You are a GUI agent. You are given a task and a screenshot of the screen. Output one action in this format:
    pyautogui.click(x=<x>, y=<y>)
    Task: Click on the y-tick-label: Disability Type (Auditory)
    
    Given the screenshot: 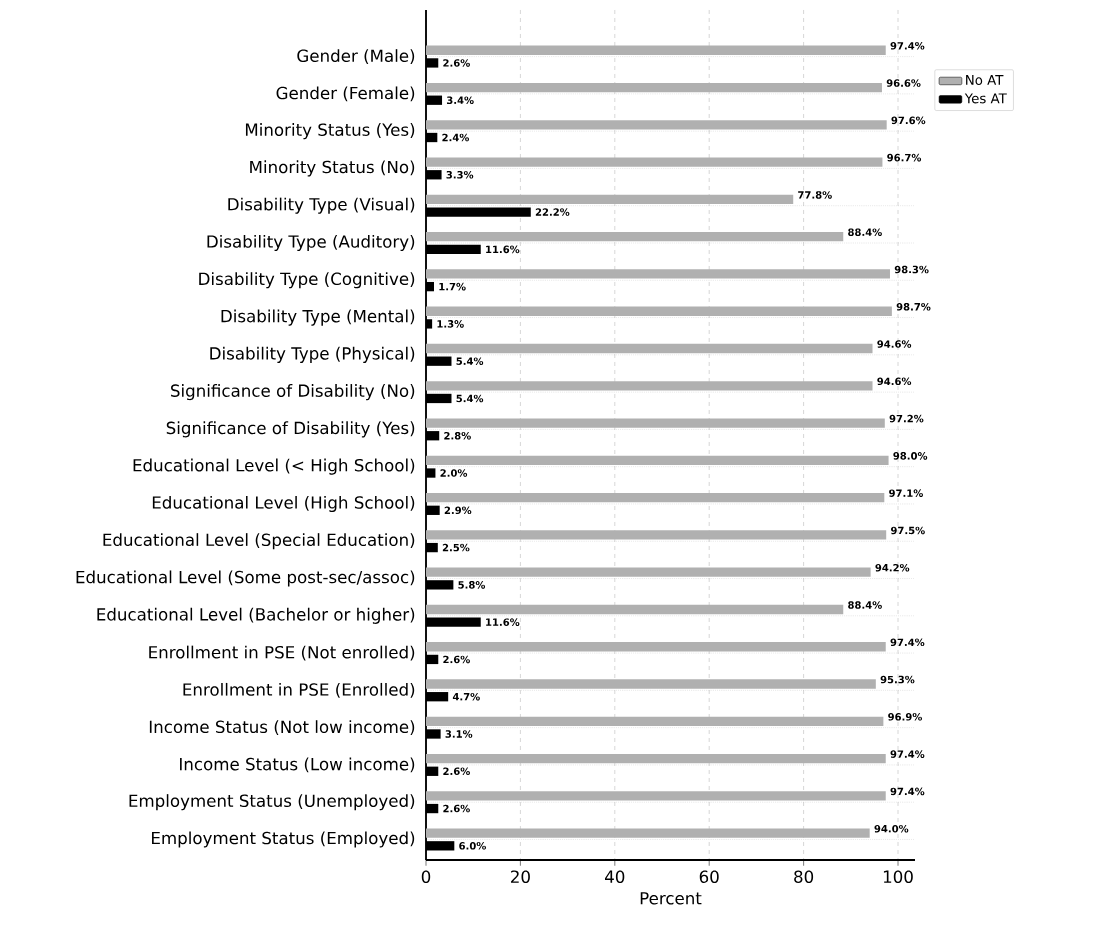 What is the action you would take?
    pyautogui.click(x=311, y=243)
    